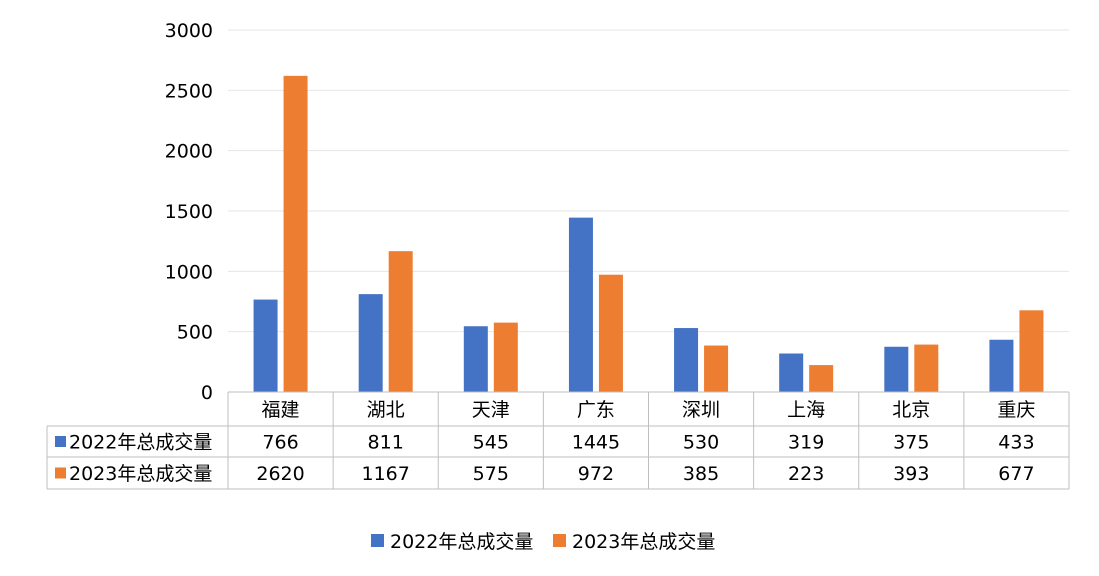 This screenshot has width=1099, height=576. I want to click on table-value: 530, so click(701, 443).